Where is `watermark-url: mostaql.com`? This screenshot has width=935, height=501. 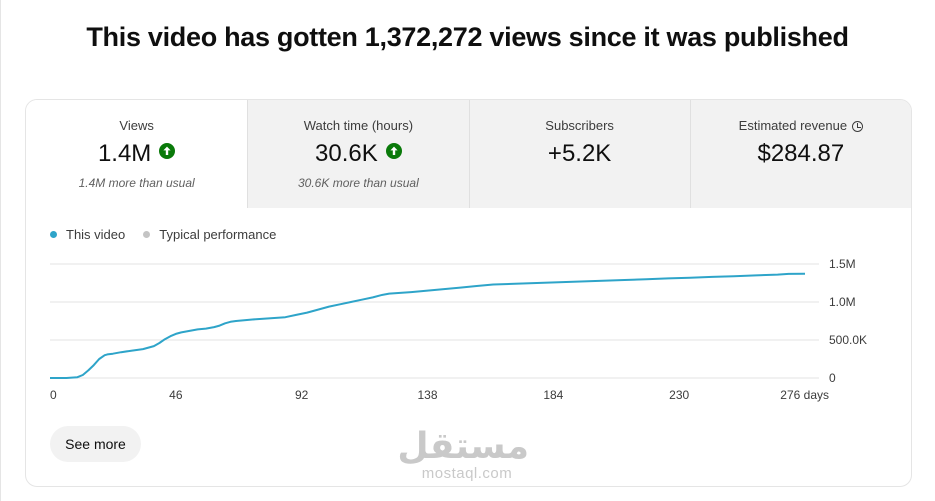
watermark-url: mostaql.com is located at coordinates (467, 473).